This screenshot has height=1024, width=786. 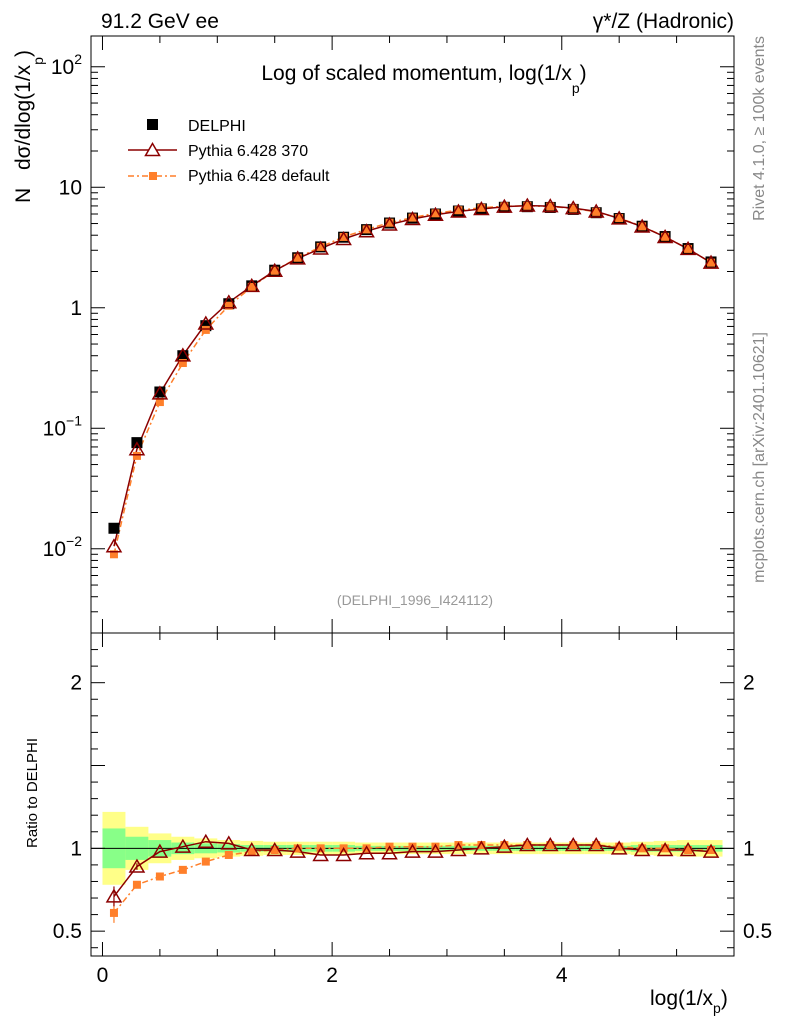 What do you see at coordinates (248, 151) in the screenshot?
I see `legend-label-pythia-370: Pythia 6.428 370` at bounding box center [248, 151].